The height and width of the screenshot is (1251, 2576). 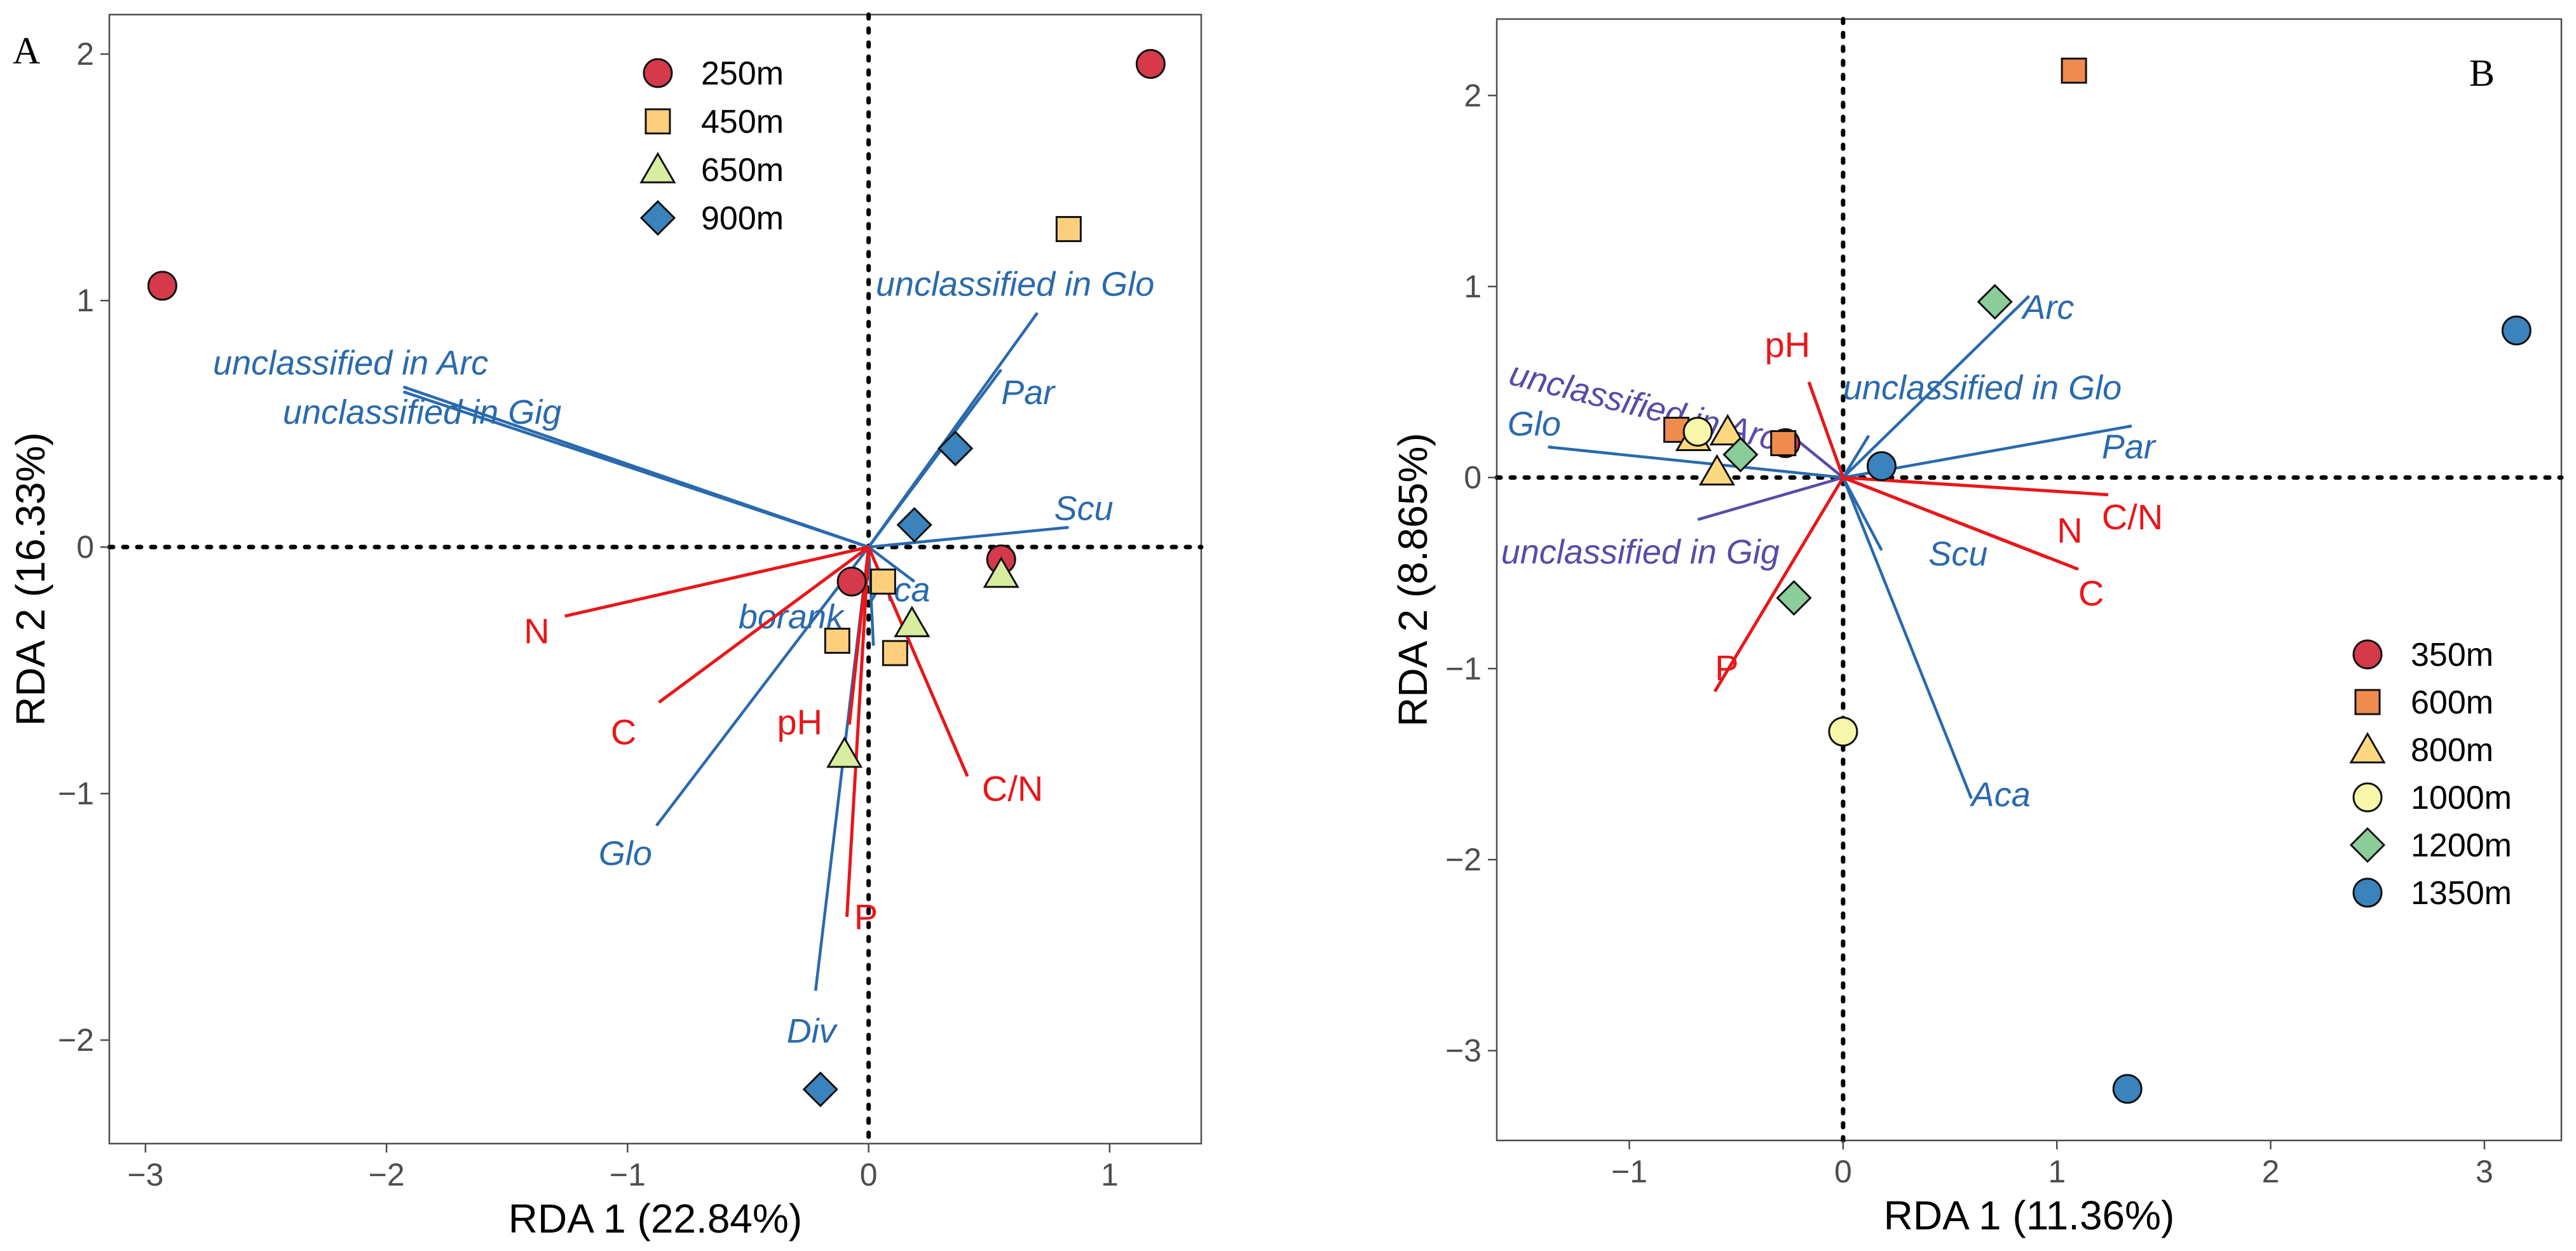 What do you see at coordinates (2132, 517) in the screenshot?
I see `panel-b-vector-label-c-n: C/N` at bounding box center [2132, 517].